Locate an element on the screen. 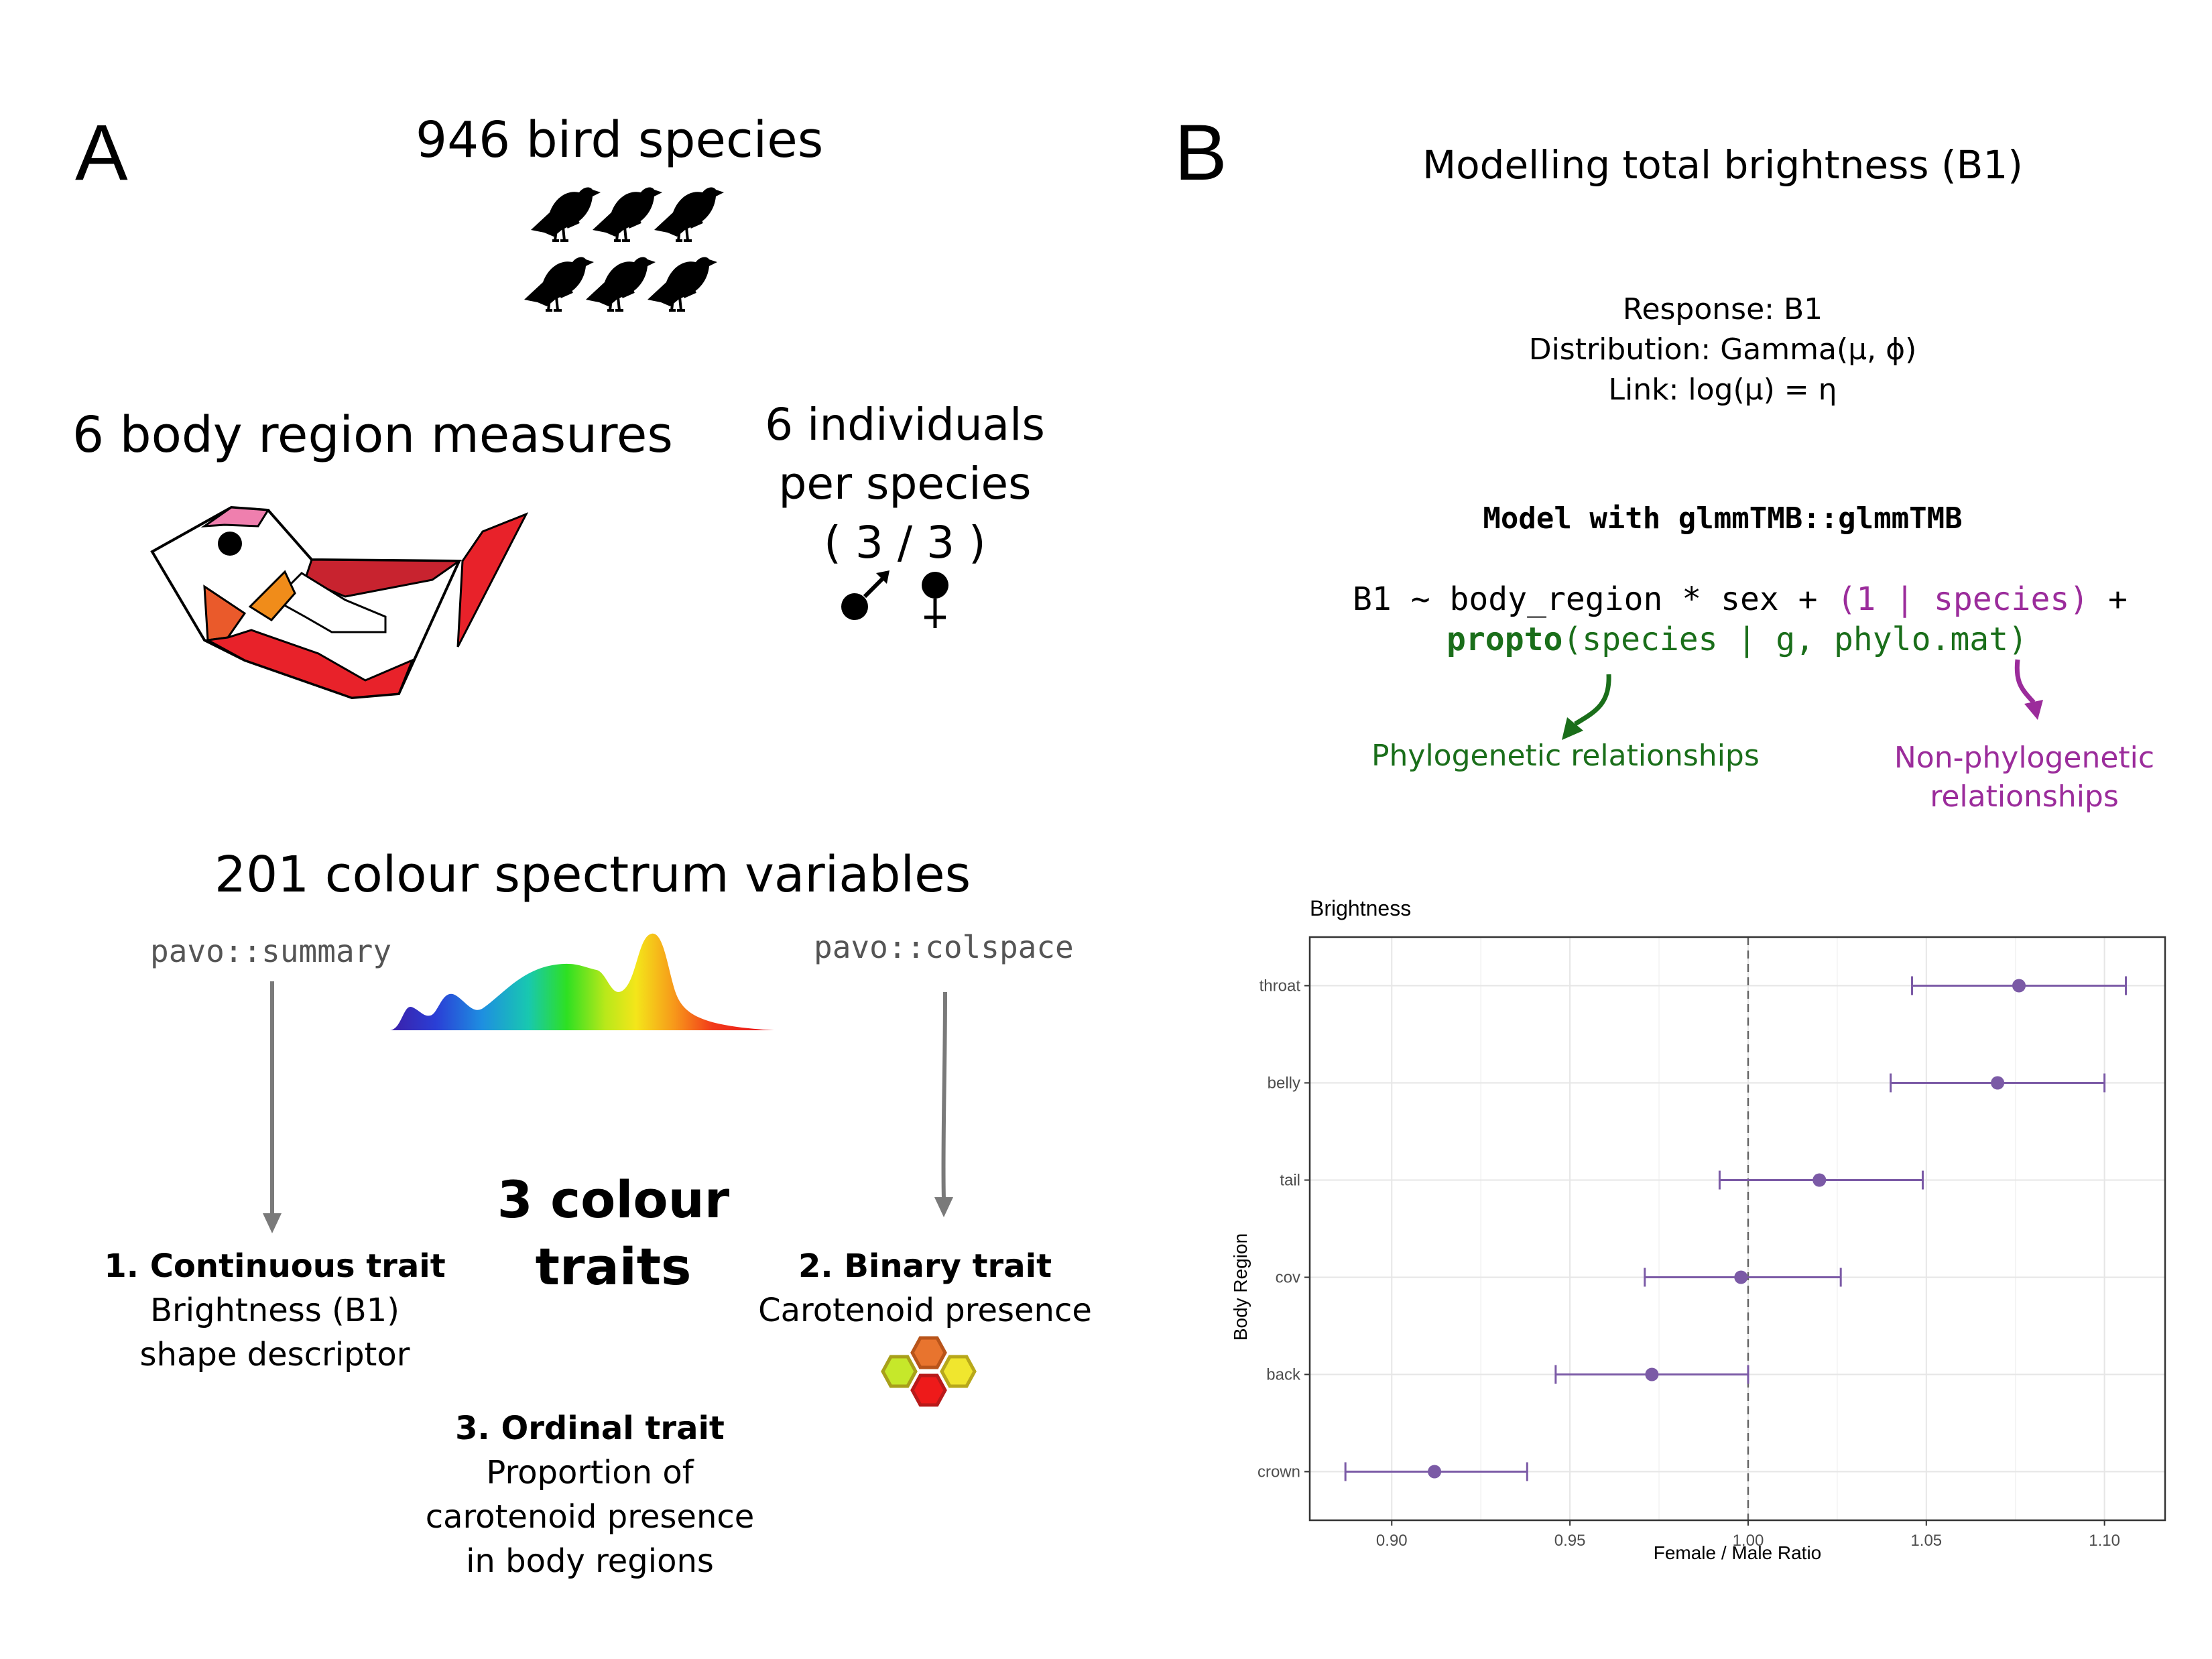 The image size is (2212, 1659). formula-plus: + is located at coordinates (2108, 599).